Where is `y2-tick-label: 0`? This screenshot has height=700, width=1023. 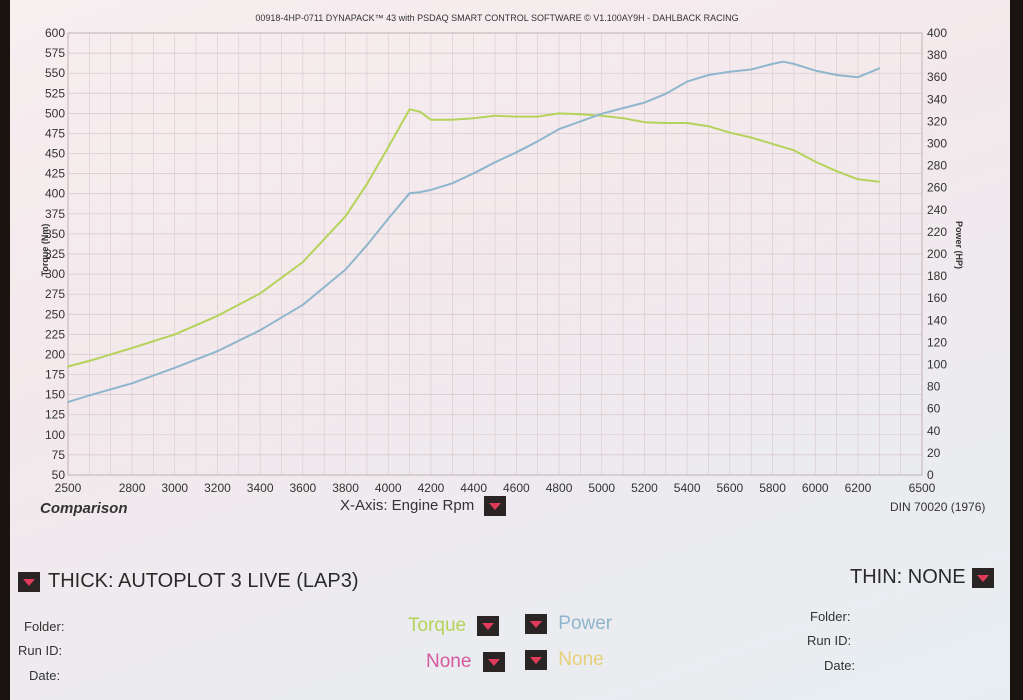 y2-tick-label: 0 is located at coordinates (930, 475).